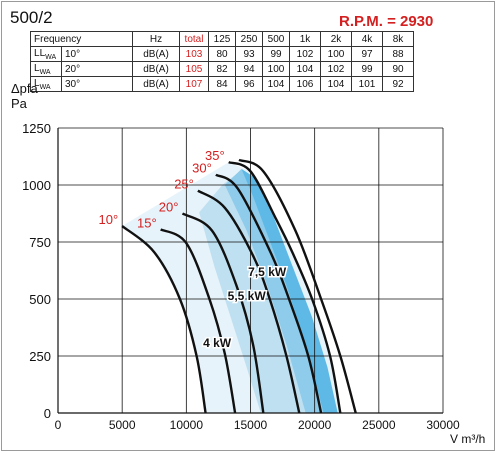 The height and width of the screenshot is (455, 500). Describe the element at coordinates (386, 21) in the screenshot. I see `rpm-label: R.P.M. = 2930` at that location.